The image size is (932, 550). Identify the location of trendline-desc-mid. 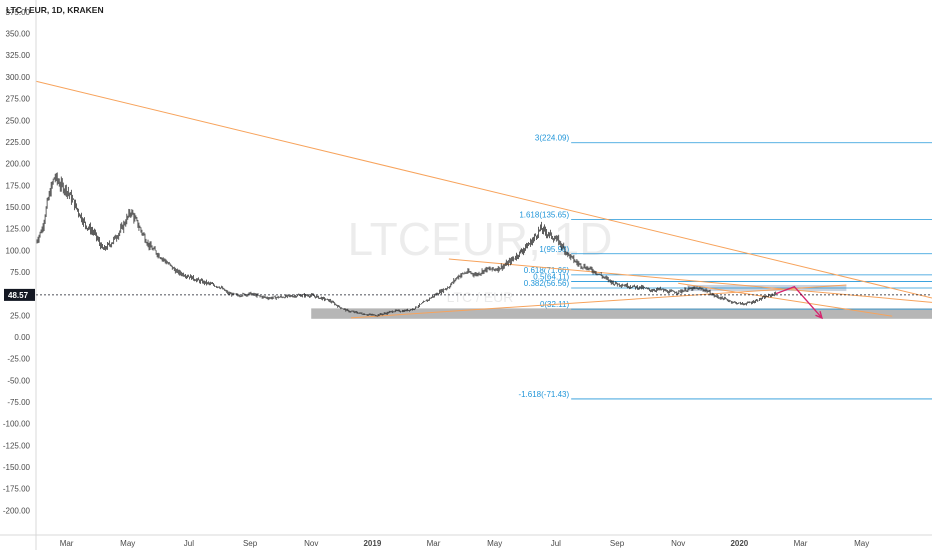
(690, 280).